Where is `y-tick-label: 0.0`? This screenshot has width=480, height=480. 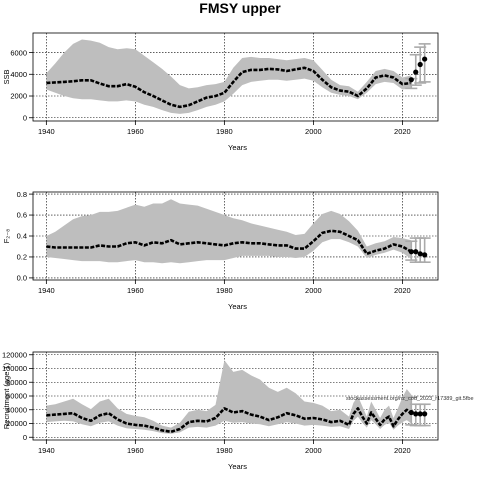
y-tick-label: 0.0 is located at coordinates (22, 278).